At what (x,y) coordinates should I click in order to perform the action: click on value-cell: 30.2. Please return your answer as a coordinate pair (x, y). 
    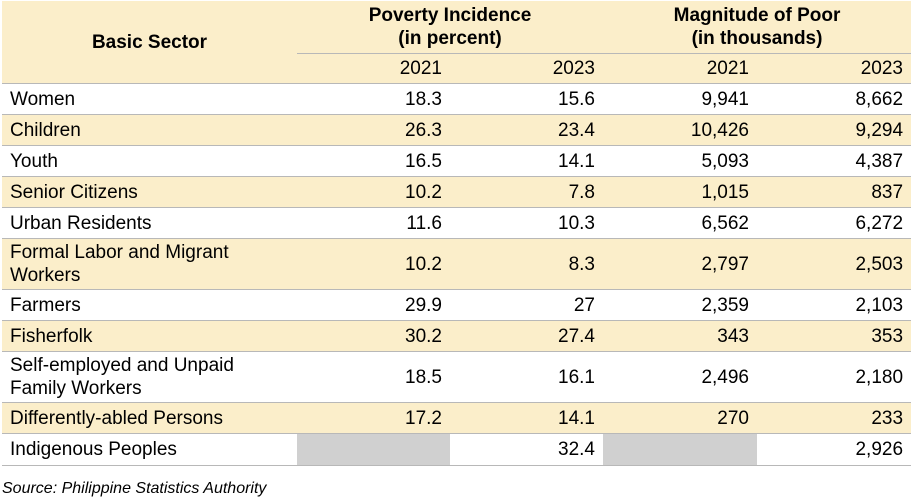
    Looking at the image, I should click on (373, 336).